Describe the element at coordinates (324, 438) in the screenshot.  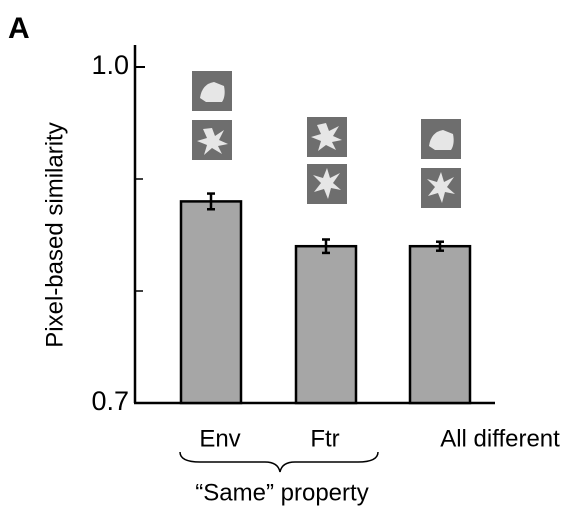
I see `x-tick-label: Ftr` at that location.